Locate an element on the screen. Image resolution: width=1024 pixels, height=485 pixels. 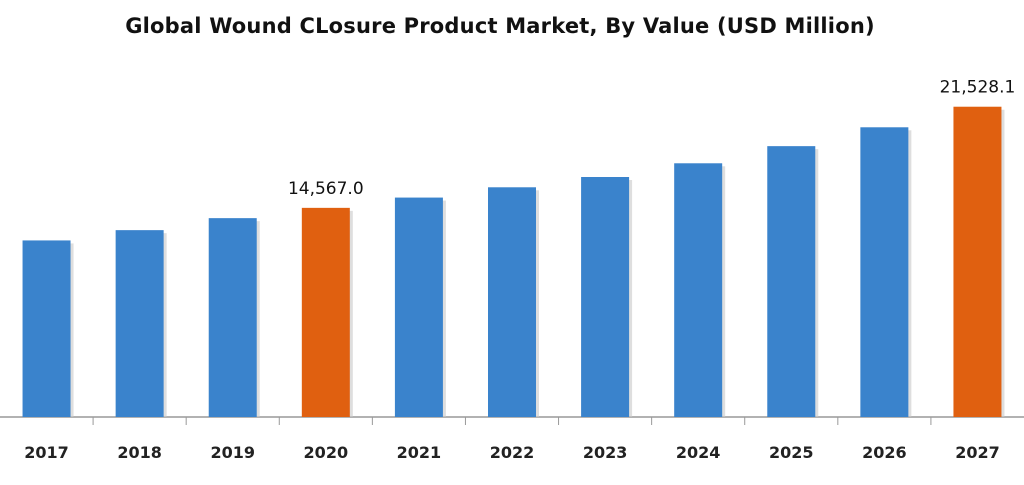
bar-2025 is located at coordinates (791, 281).